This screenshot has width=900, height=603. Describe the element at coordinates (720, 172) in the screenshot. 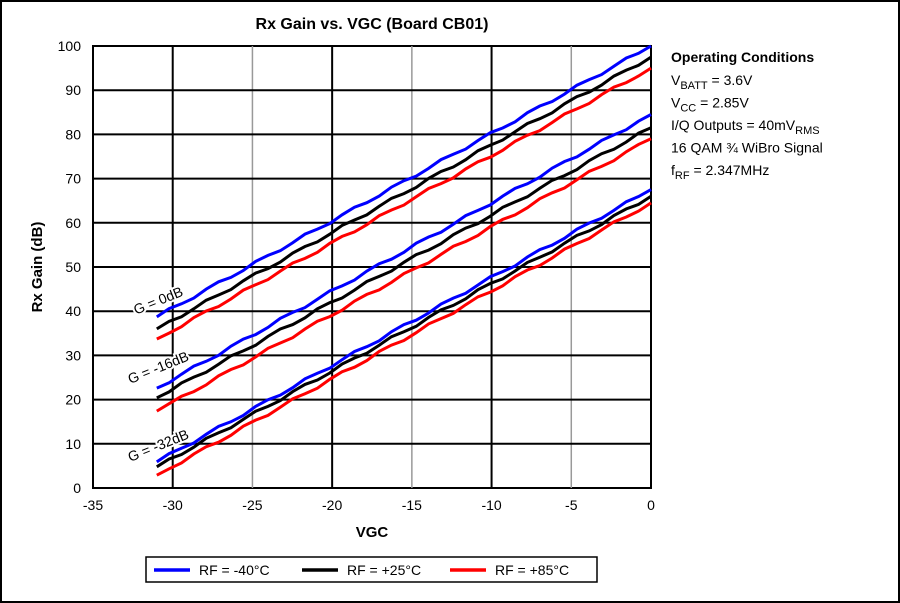

I see `condition-line: fRF = 2.347MHz` at that location.